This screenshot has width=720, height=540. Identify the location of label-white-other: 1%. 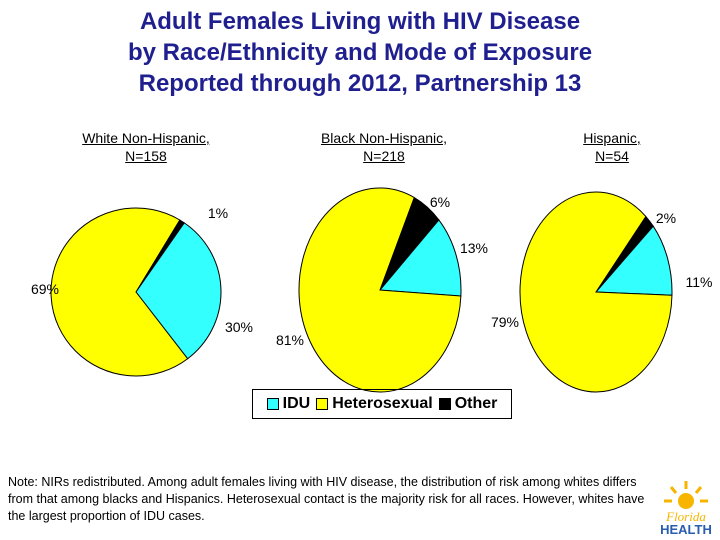
(218, 213).